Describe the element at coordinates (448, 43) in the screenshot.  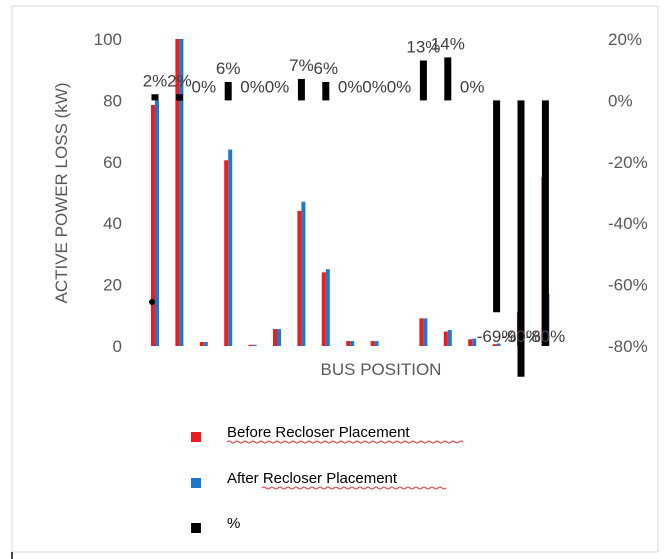
I see `percent-label: 14%` at that location.